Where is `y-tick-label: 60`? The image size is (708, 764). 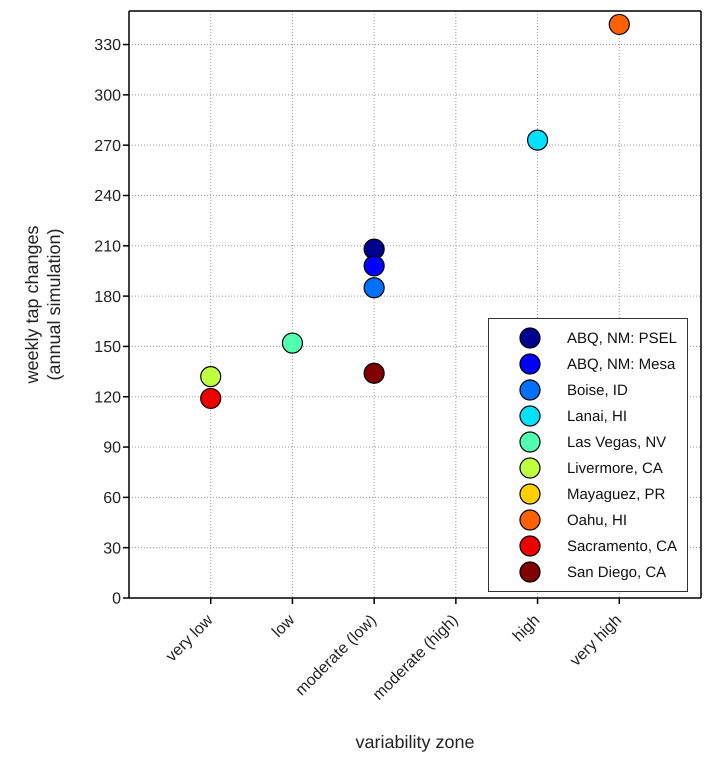
y-tick-label: 60 is located at coordinates (112, 499).